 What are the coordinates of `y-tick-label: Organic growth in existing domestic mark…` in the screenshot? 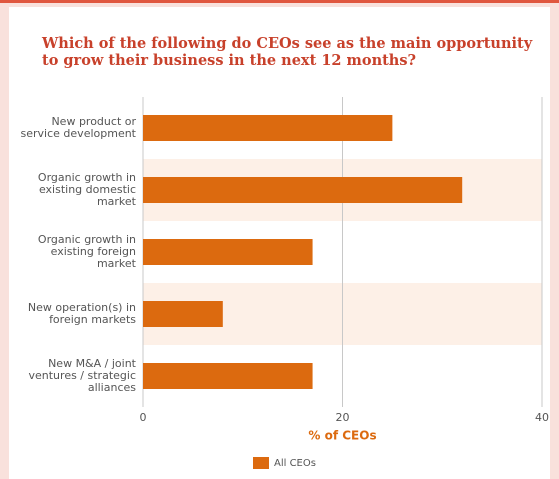 It's located at (86, 189).